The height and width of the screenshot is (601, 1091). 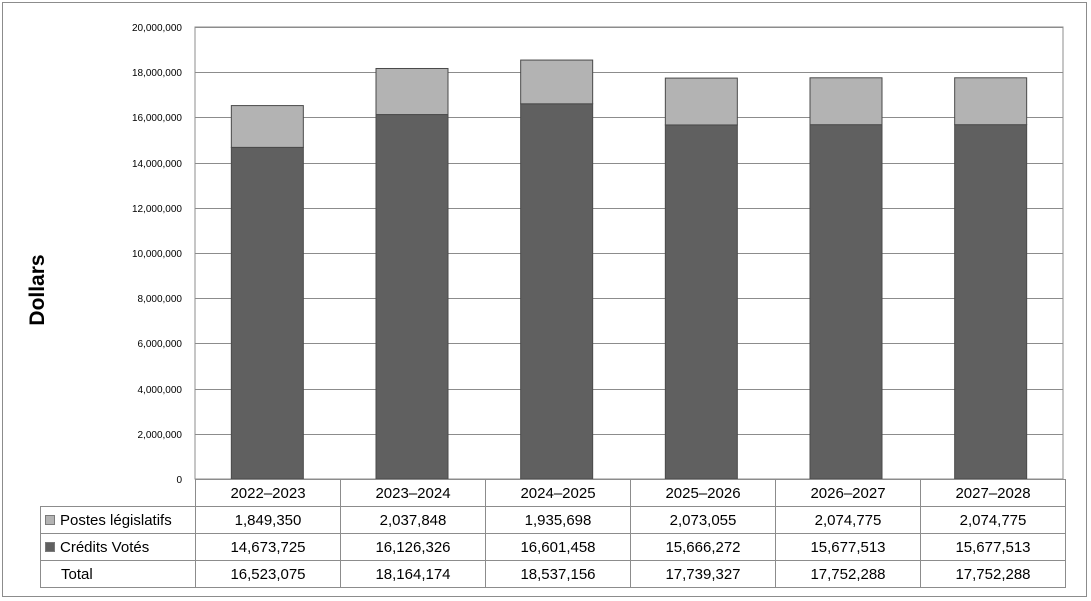 I want to click on category-header: 2022–2023, so click(x=268, y=493).